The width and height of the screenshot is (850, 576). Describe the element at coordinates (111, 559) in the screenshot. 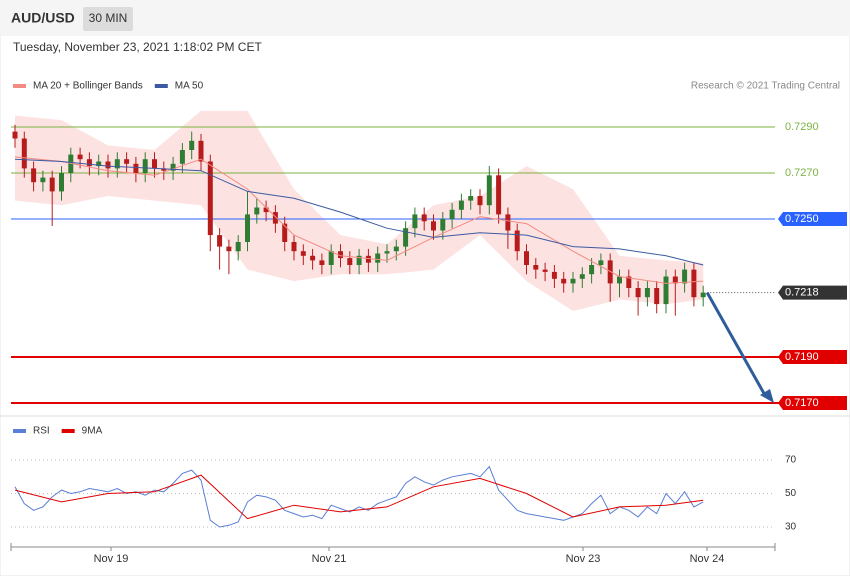

I see `x-tick-label: Nov 19` at that location.